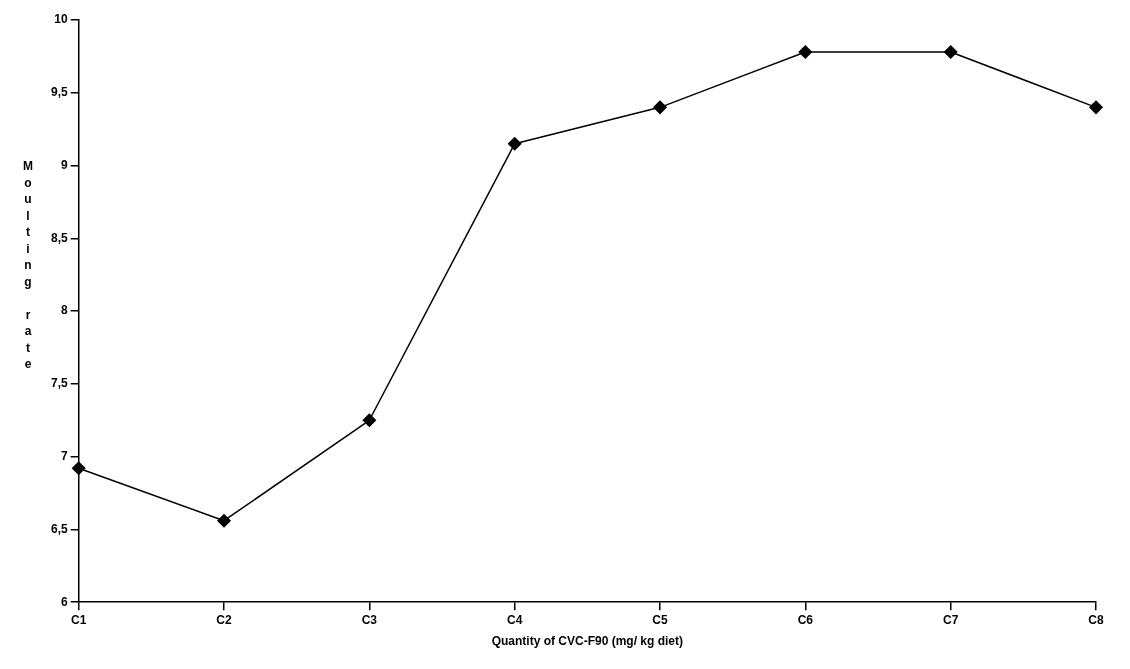  I want to click on x-tick-label: C3, so click(369, 619).